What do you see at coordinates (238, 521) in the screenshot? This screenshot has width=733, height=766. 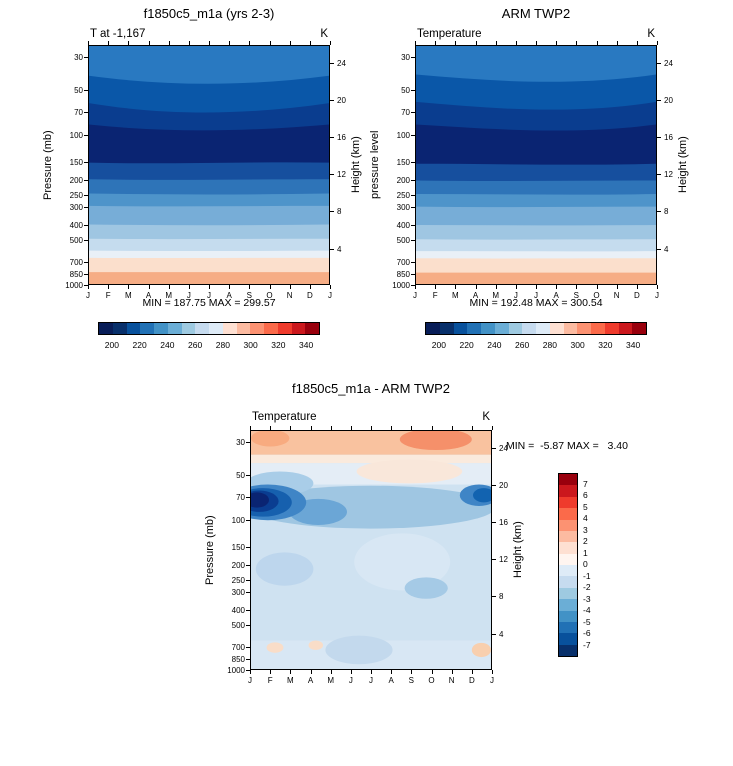 I see `pressure-tick-label: 100` at bounding box center [238, 521].